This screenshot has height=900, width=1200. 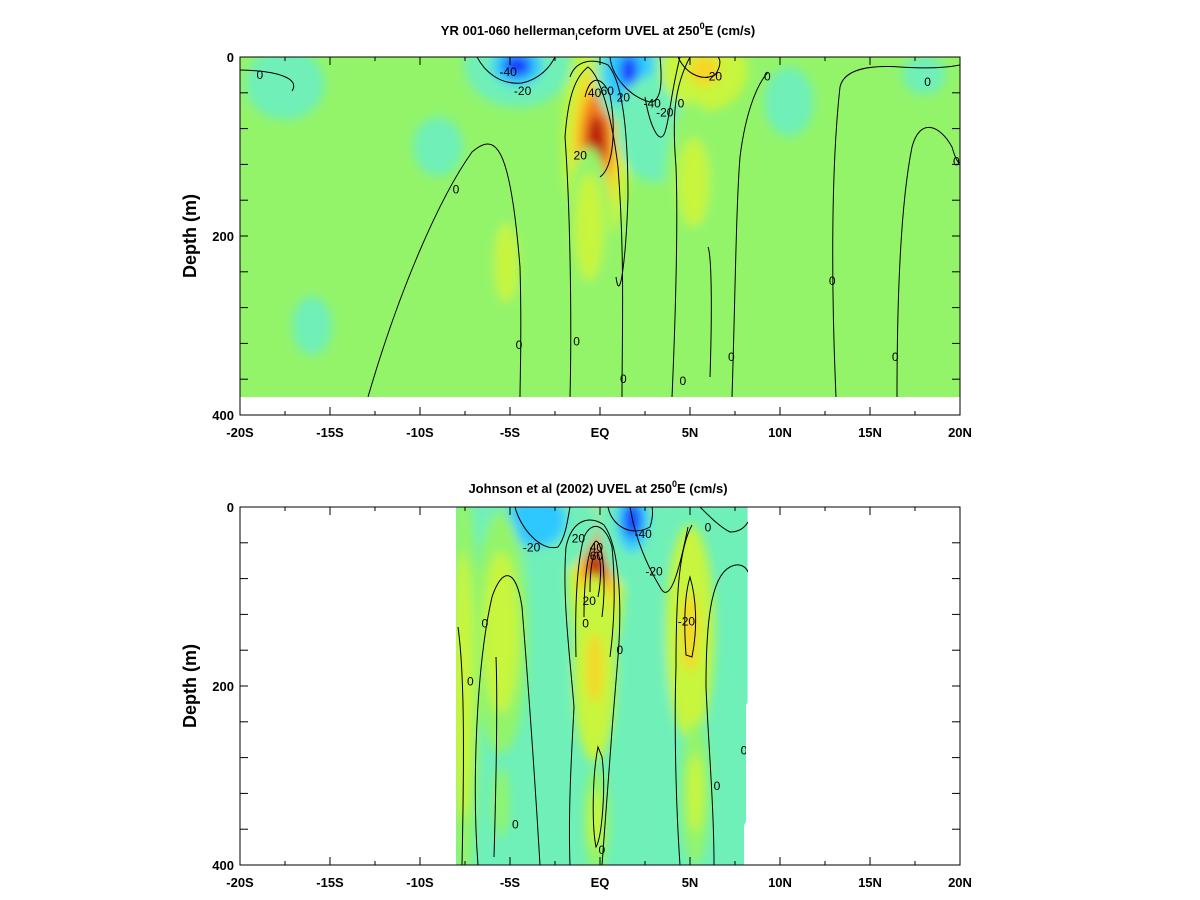 What do you see at coordinates (597, 547) in the screenshot?
I see `contour-label: 40` at bounding box center [597, 547].